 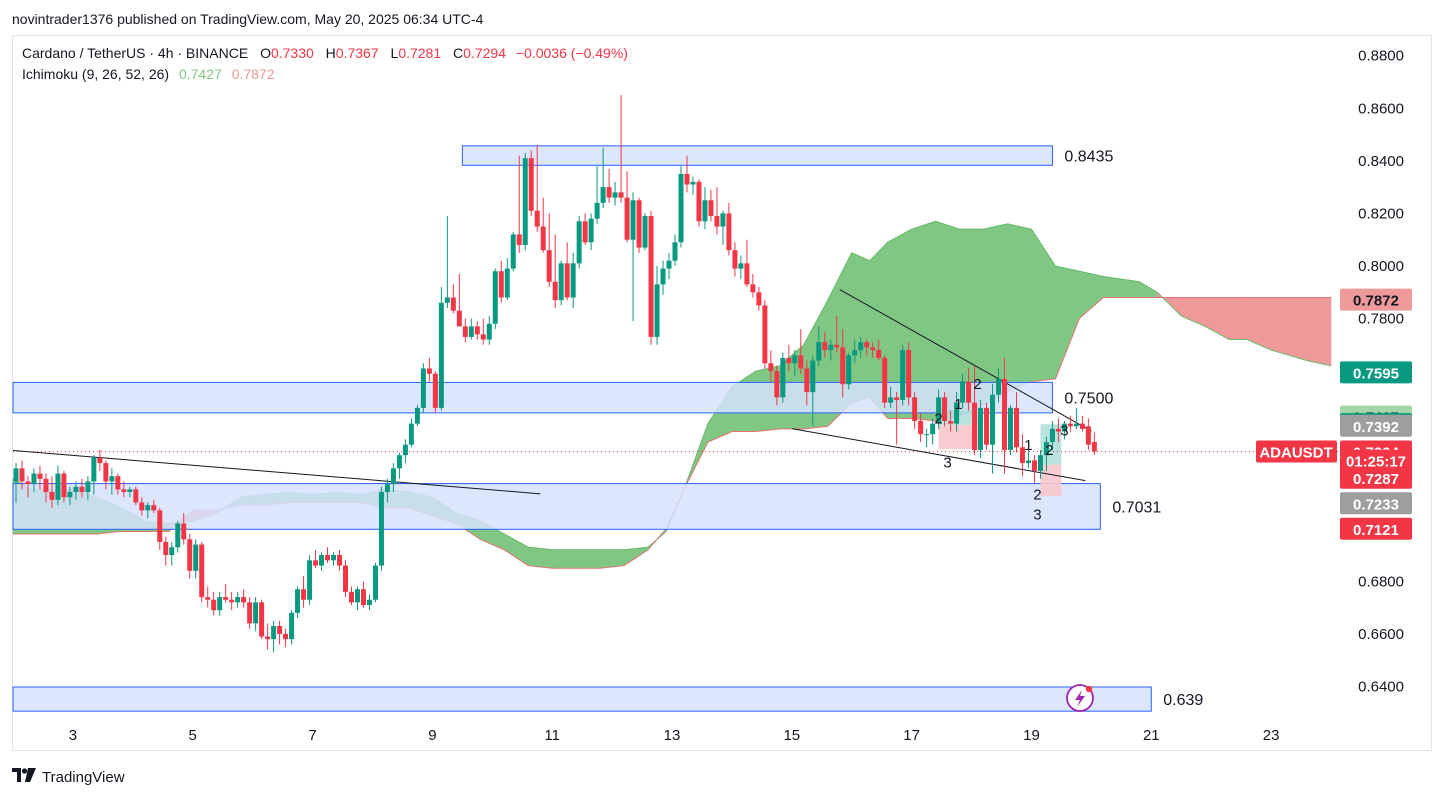 I want to click on price-label-text: 0.7595, so click(x=1376, y=373).